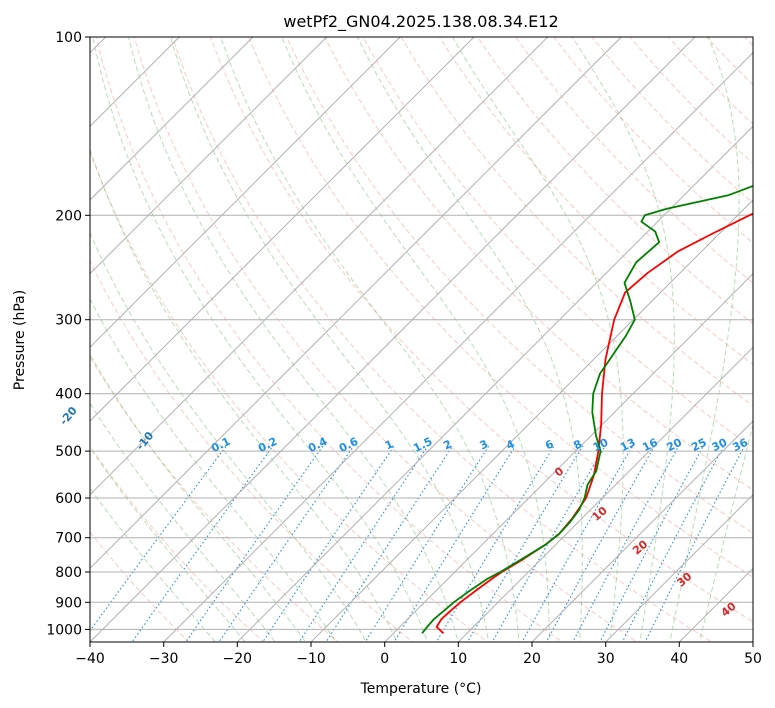 The width and height of the screenshot is (775, 708). What do you see at coordinates (90, 659) in the screenshot?
I see `x-tick-label: −40` at bounding box center [90, 659].